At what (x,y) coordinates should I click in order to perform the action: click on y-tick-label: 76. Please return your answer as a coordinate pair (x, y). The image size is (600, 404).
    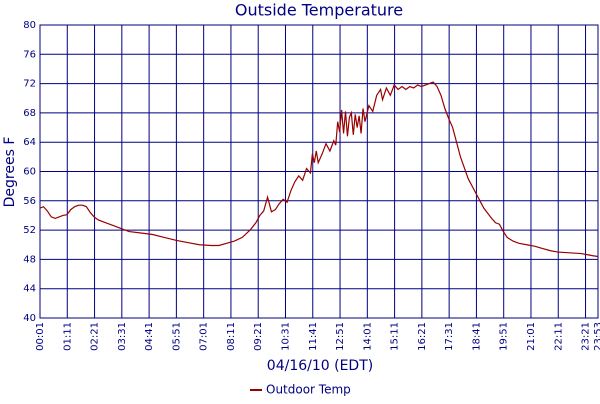
    Looking at the image, I should click on (29, 54).